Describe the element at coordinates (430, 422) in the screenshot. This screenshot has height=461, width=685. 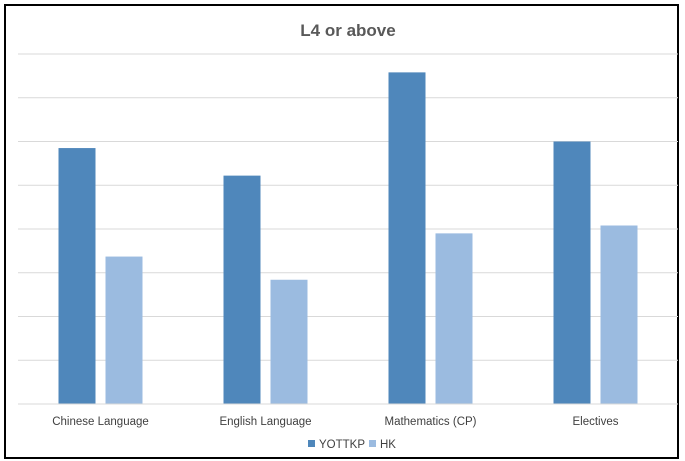
I see `x-tick-label: Mathematics (CP)` at that location.